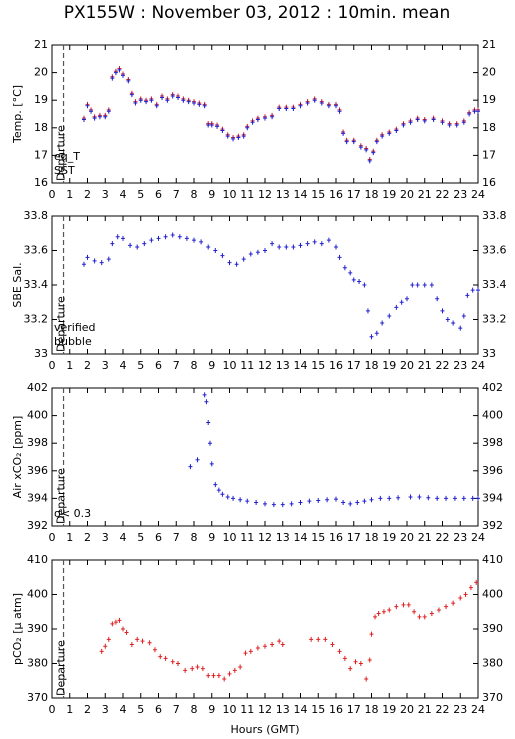 This screenshot has width=515, height=739. Describe the element at coordinates (492, 559) in the screenshot. I see `y-tick-label: 410` at that location.